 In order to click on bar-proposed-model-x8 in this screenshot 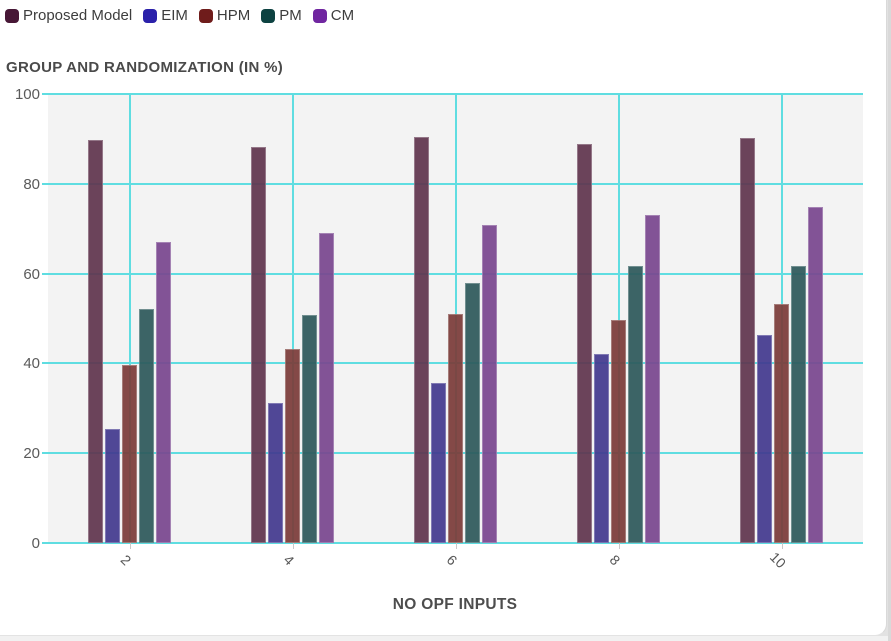, I will do `click(584, 343)`.